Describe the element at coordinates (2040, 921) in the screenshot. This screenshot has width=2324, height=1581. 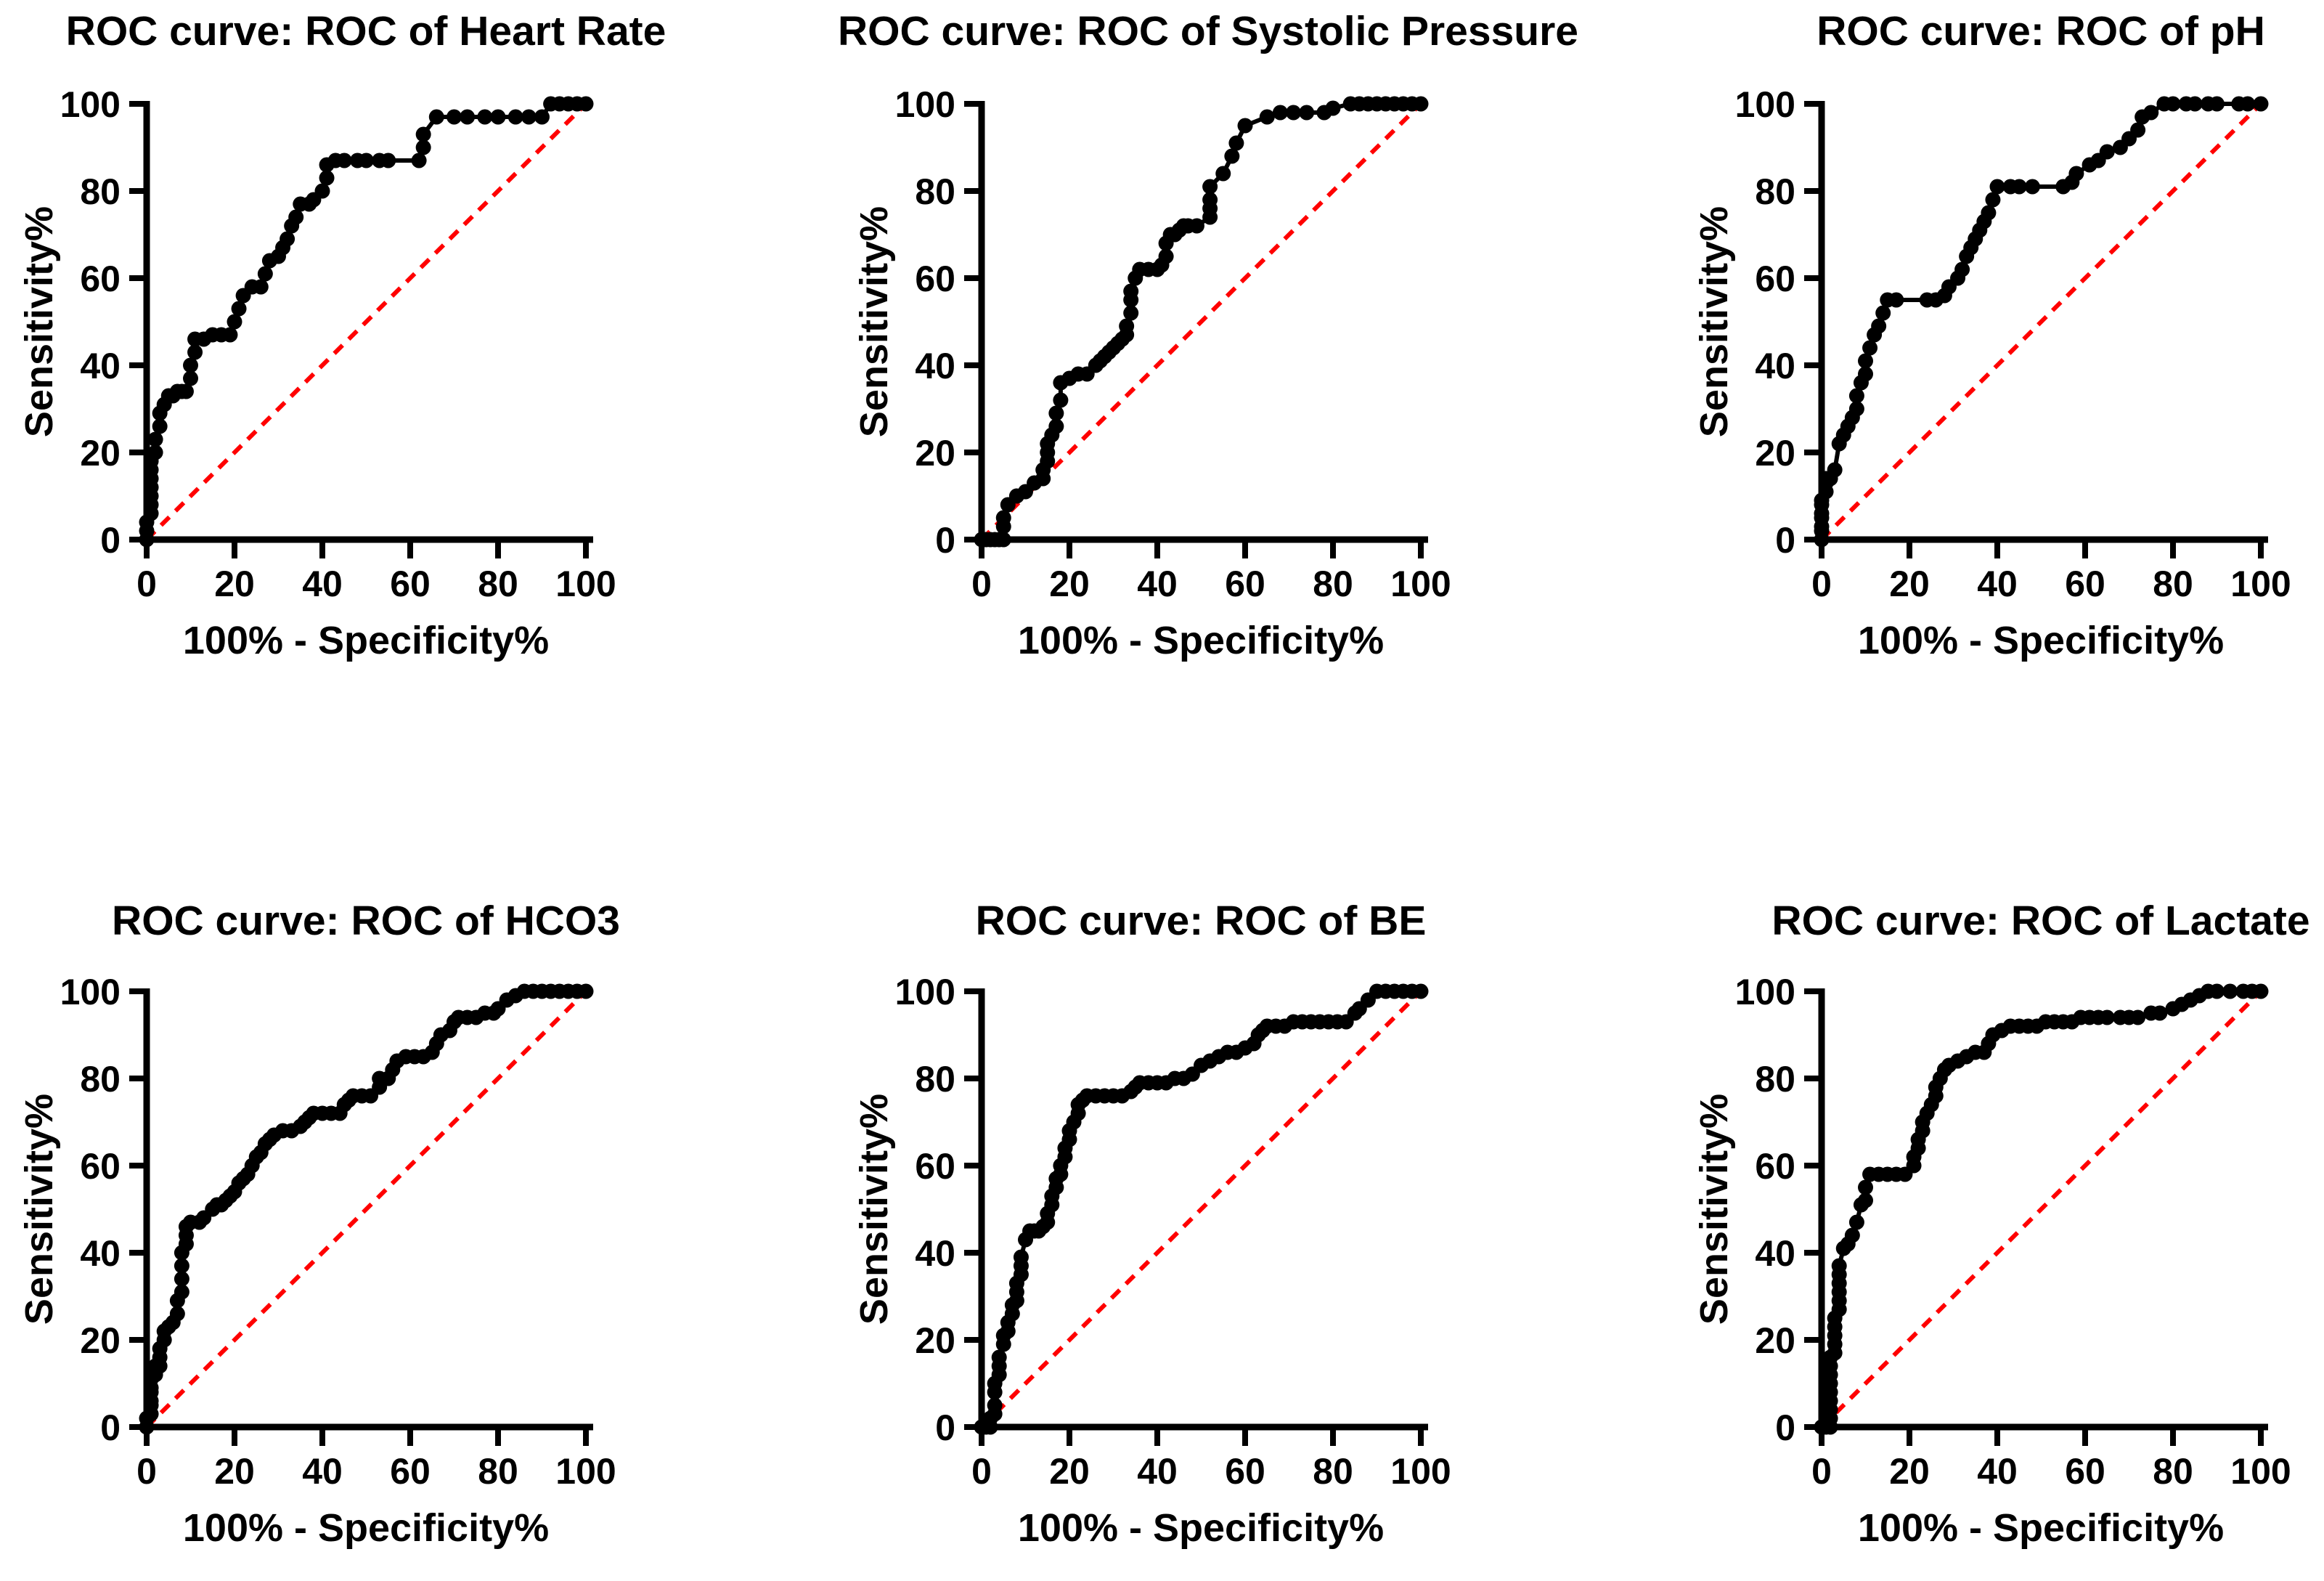
I see `panel-title: ROC curve: ROC of Lactate` at that location.